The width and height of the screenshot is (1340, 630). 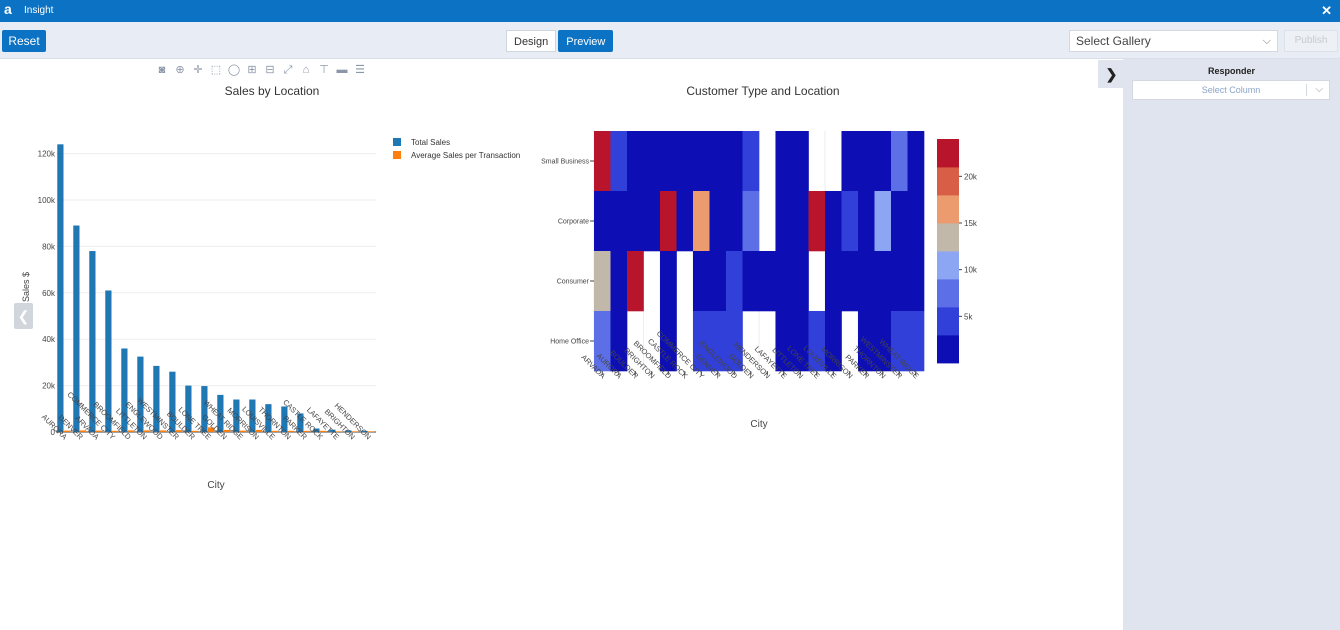 What do you see at coordinates (1231, 90) in the screenshot?
I see `select-column-dropdown: Select Column ⌵` at bounding box center [1231, 90].